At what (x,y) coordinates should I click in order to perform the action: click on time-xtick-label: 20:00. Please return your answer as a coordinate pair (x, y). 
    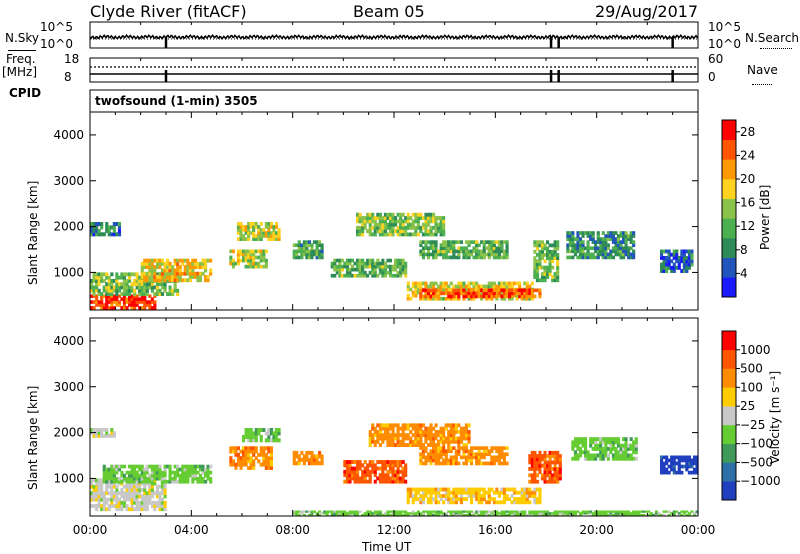
    Looking at the image, I should click on (596, 530).